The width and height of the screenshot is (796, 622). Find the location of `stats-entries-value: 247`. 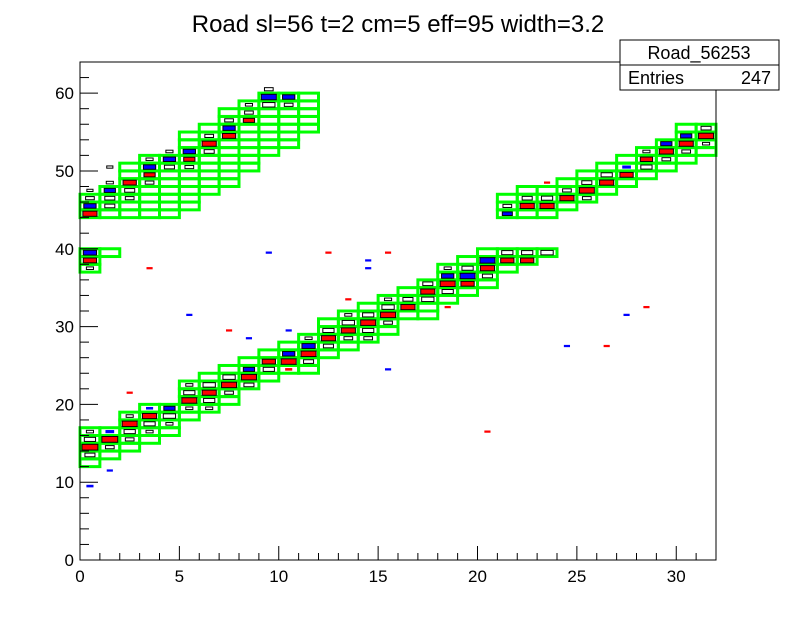

stats-entries-value: 247 is located at coordinates (756, 78).